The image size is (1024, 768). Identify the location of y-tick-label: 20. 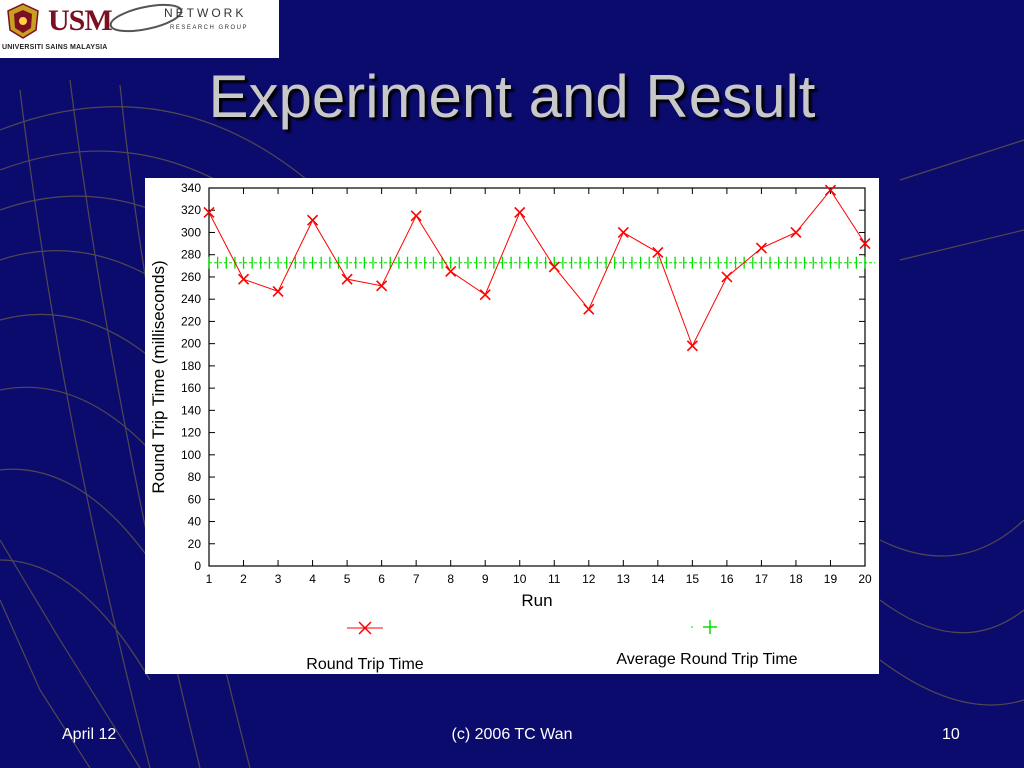
(195, 544).